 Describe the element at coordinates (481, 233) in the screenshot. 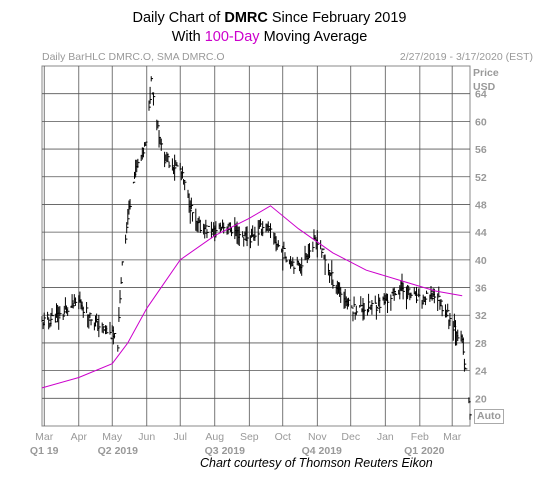

I see `y-tick-label: 44` at that location.